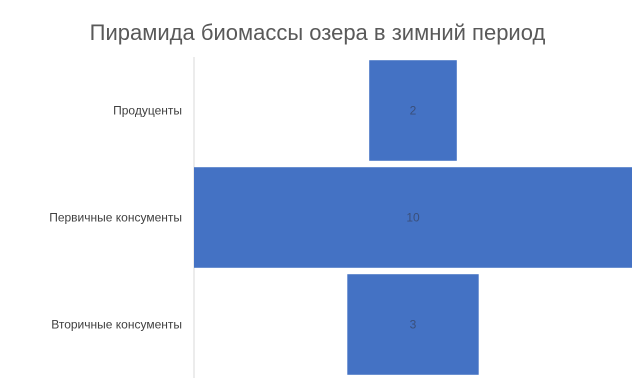 The image size is (635, 383). Describe the element at coordinates (116, 325) in the screenshot. I see `category-label-3: Вторичные консументы` at that location.